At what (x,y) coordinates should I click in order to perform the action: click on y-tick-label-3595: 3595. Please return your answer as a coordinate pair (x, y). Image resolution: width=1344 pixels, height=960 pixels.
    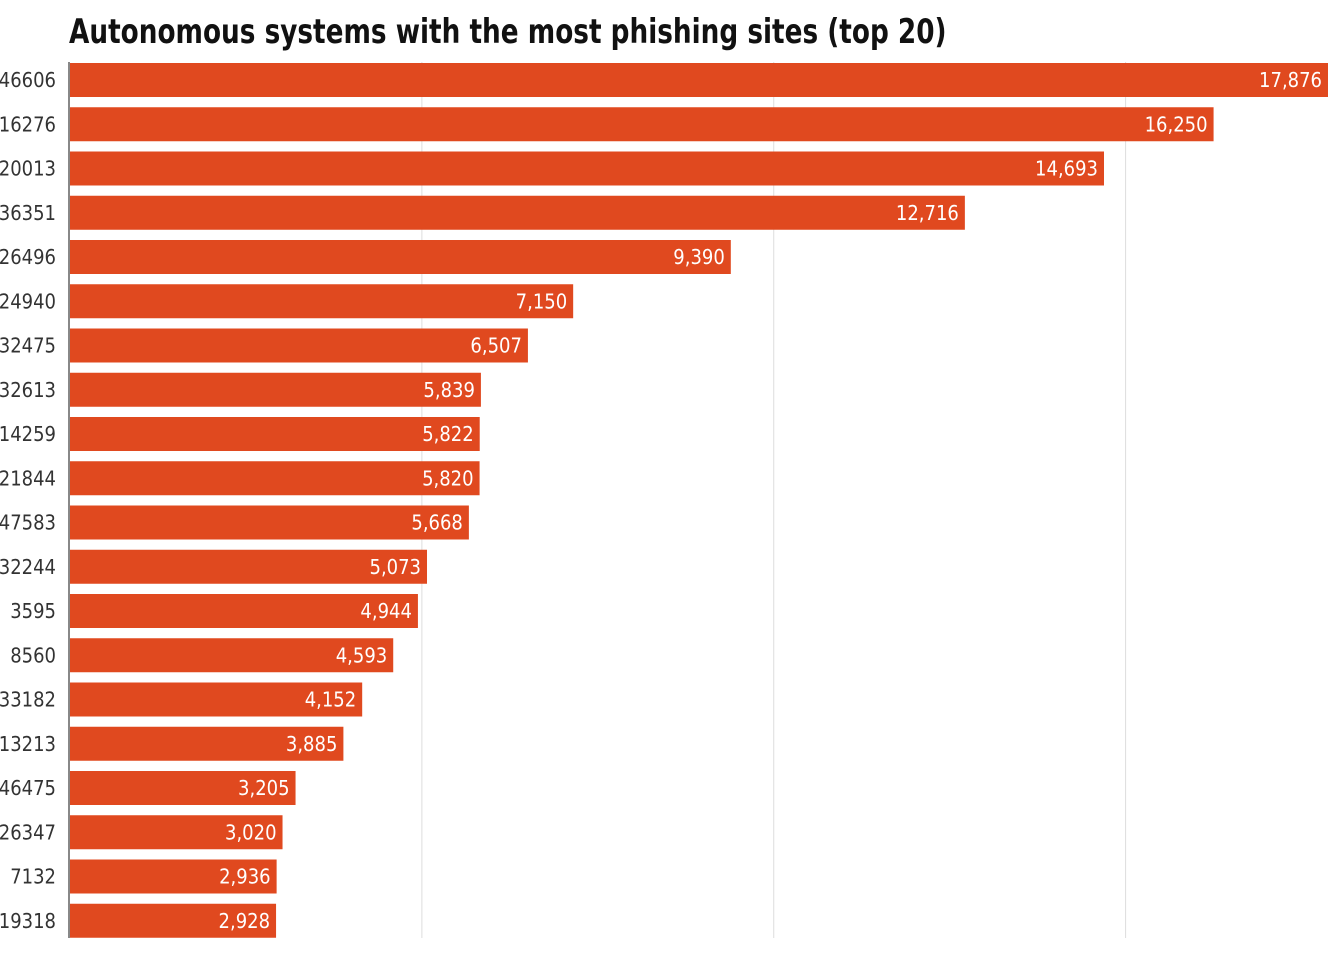
    Looking at the image, I should click on (33, 611).